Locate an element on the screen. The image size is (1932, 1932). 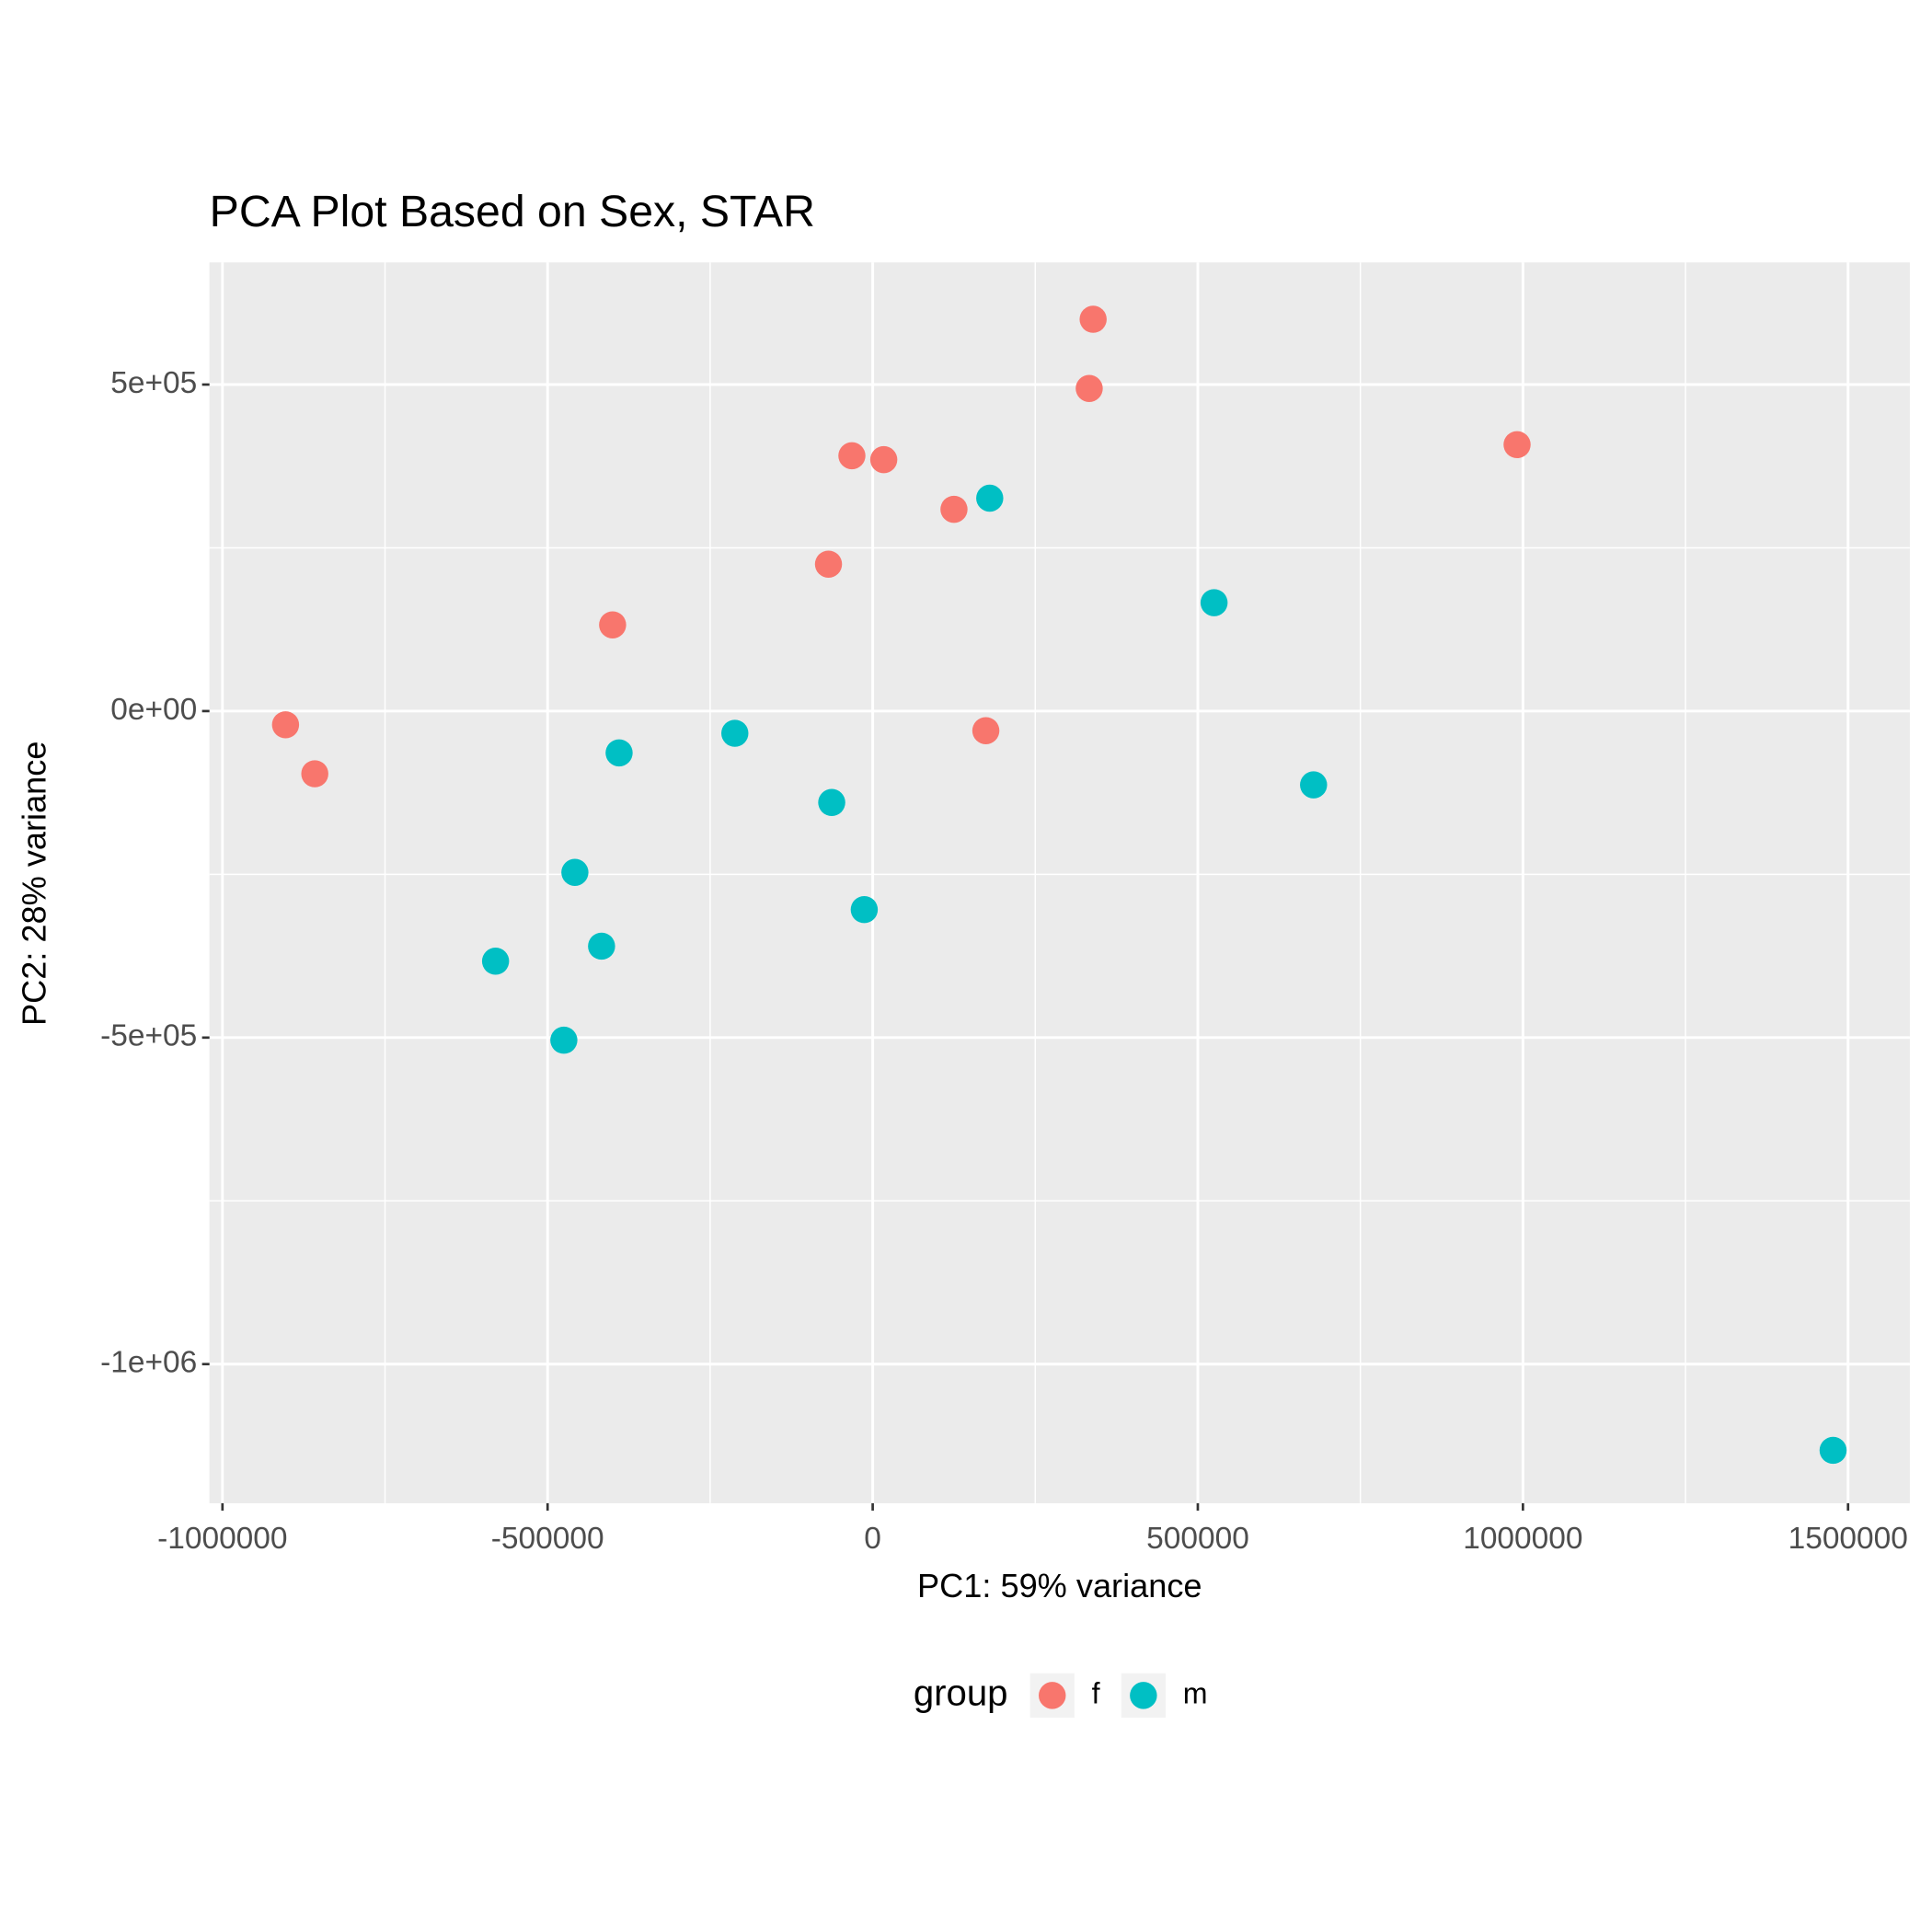
chart-title: PCA Plot Based on Sex, STAR is located at coordinates (512, 211).